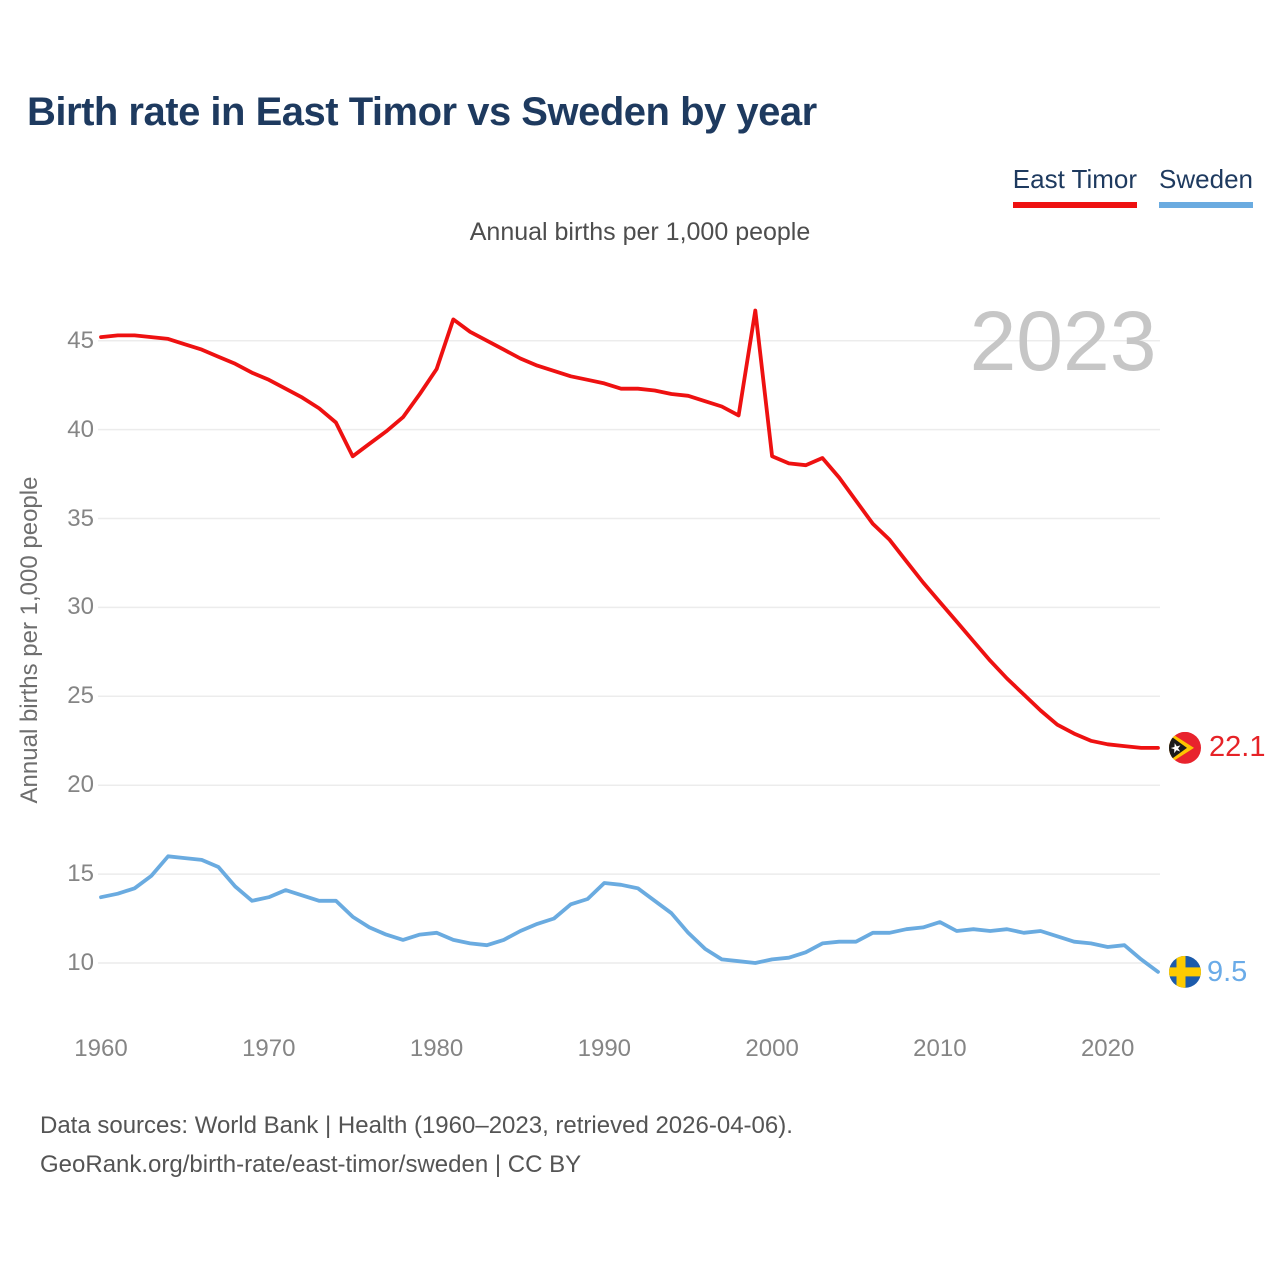 The image size is (1280, 1280). Describe the element at coordinates (1075, 179) in the screenshot. I see `legend-label-east-timor: East Timor` at that location.